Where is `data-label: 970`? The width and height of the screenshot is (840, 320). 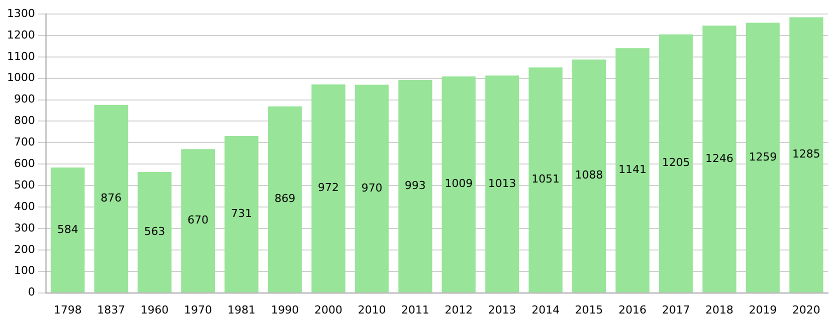 data-label: 970 is located at coordinates (371, 187).